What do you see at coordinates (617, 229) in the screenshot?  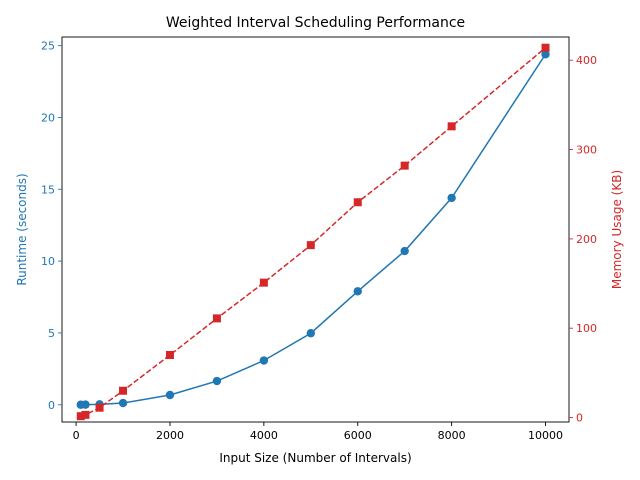 I see `y-axis-right-label: Memory Usage (KB)` at bounding box center [617, 229].